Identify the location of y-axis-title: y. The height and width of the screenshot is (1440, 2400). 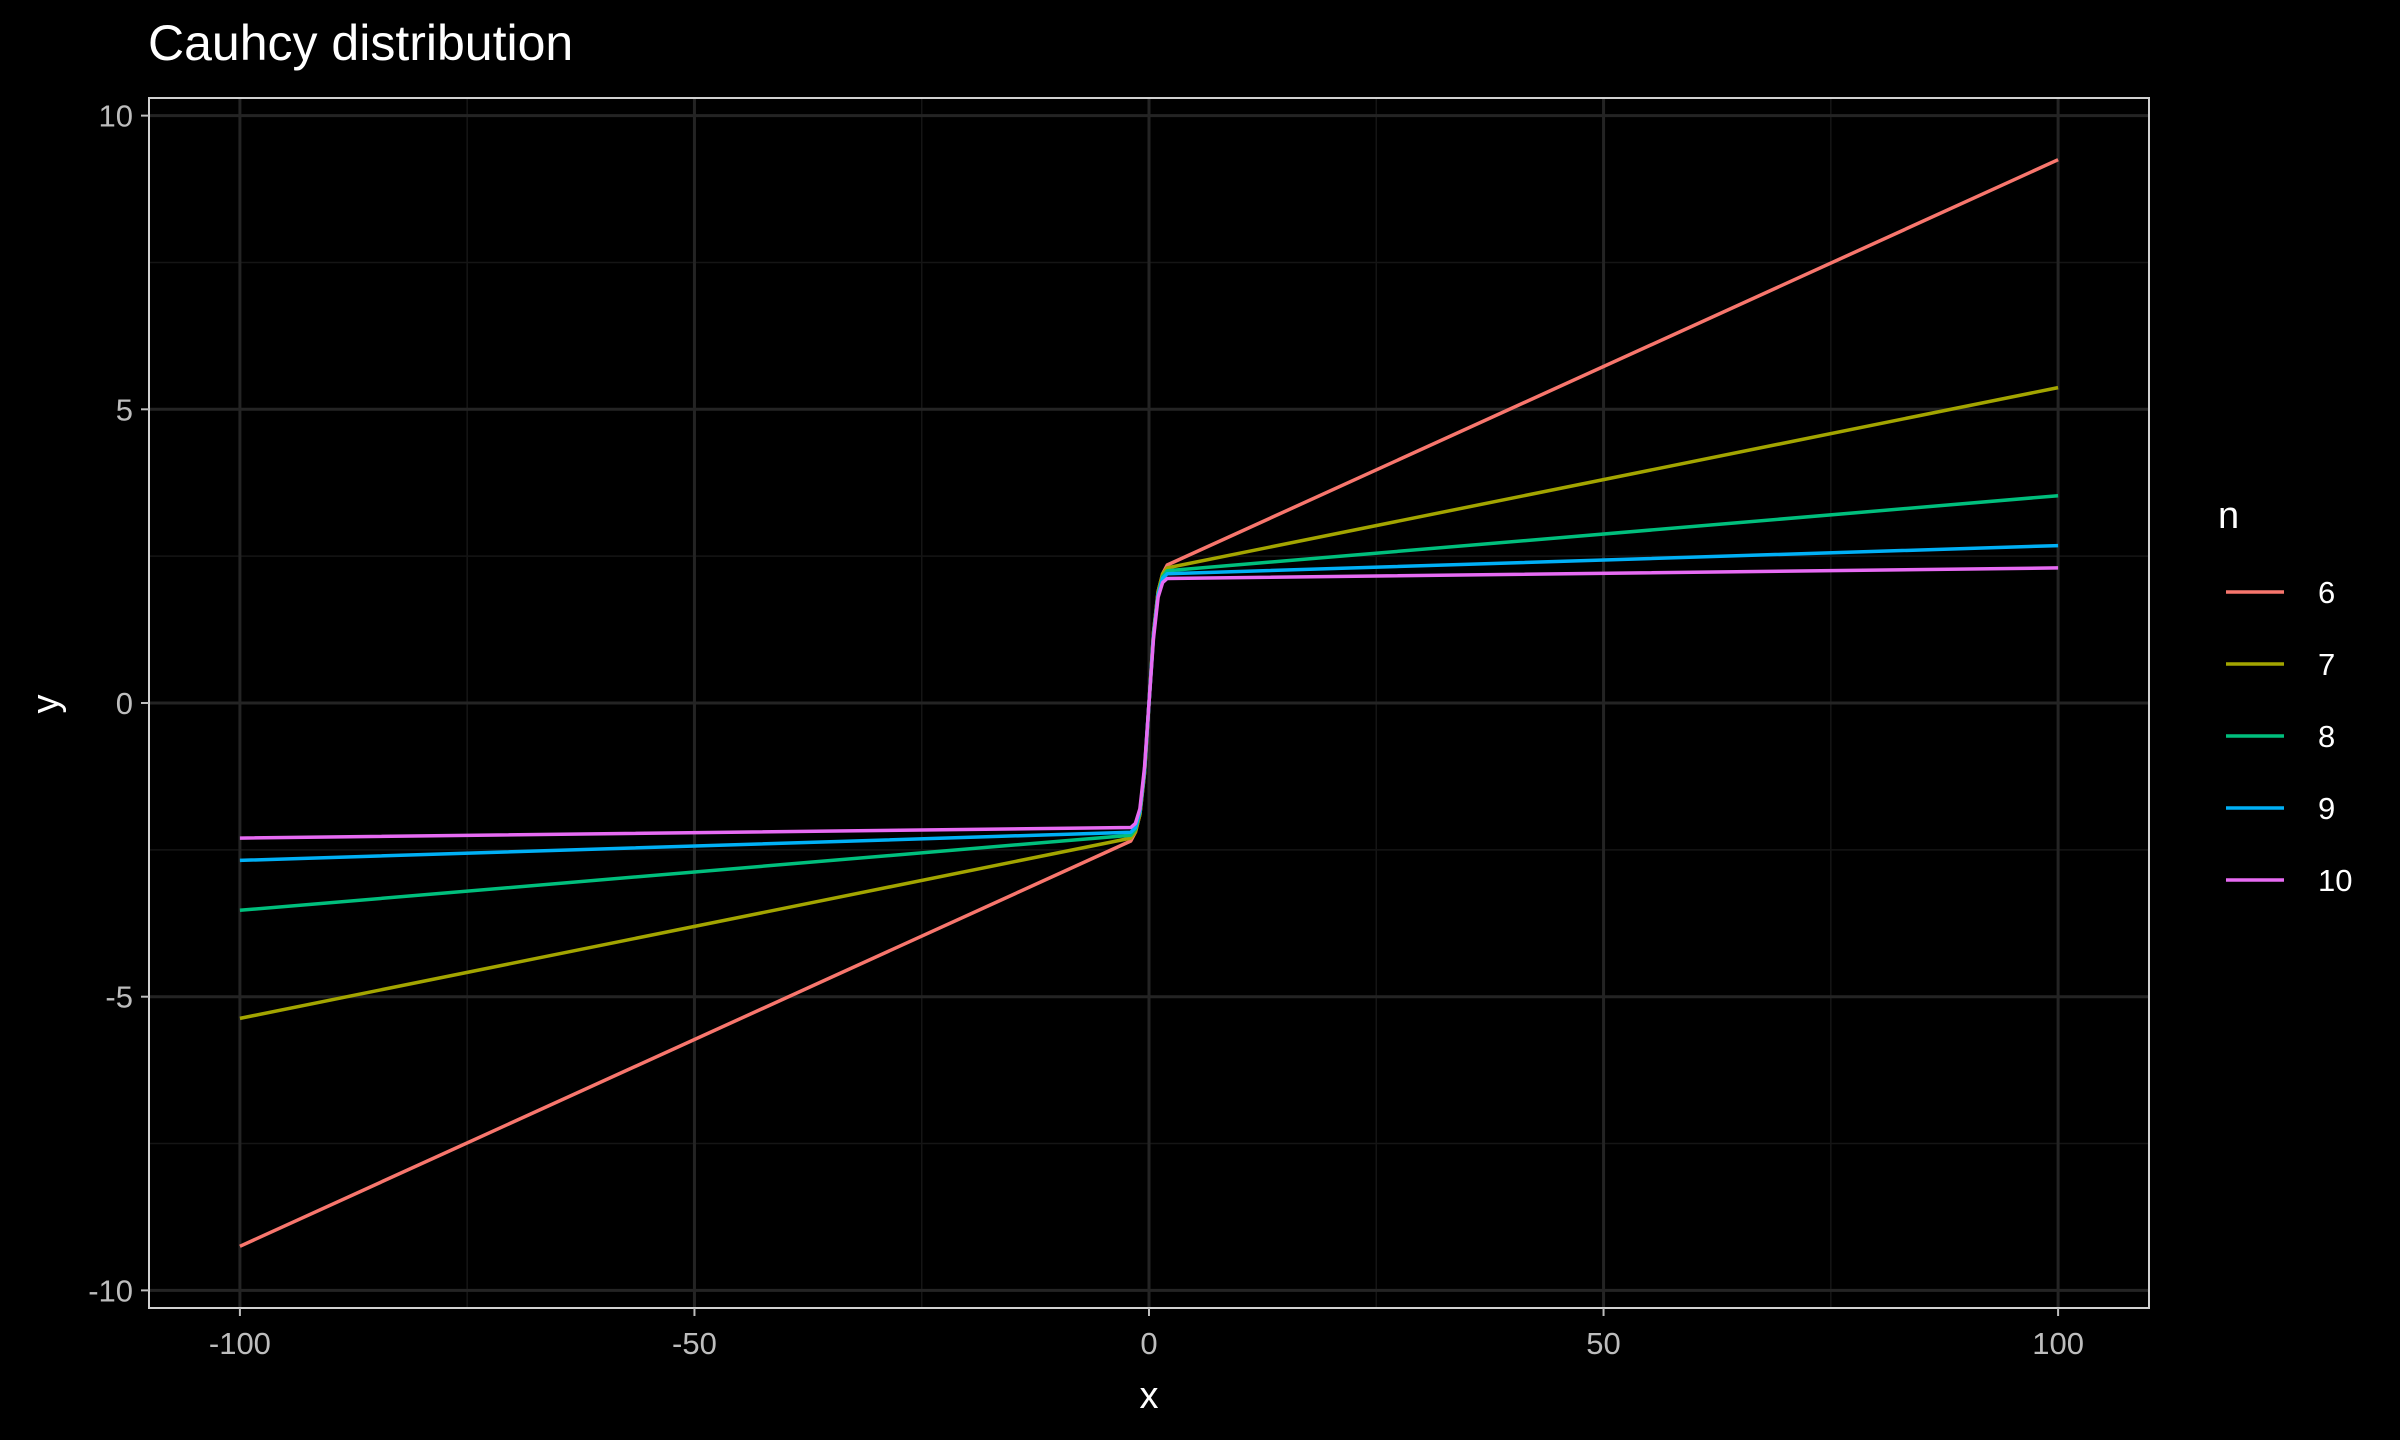
(46, 704).